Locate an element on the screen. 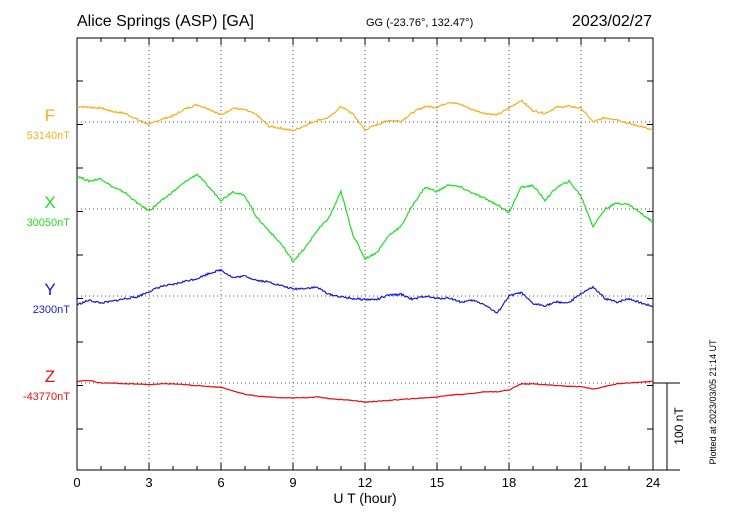 Image resolution: width=730 pixels, height=520 pixels. series-line-x is located at coordinates (365, 218).